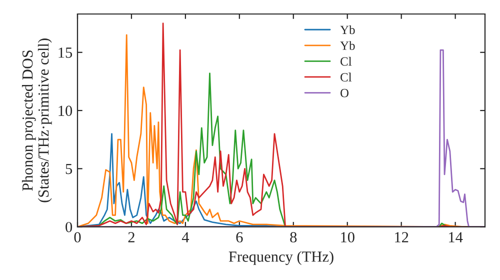 The image size is (500, 280). Describe the element at coordinates (131, 237) in the screenshot. I see `x-tick-label: 2` at that location.